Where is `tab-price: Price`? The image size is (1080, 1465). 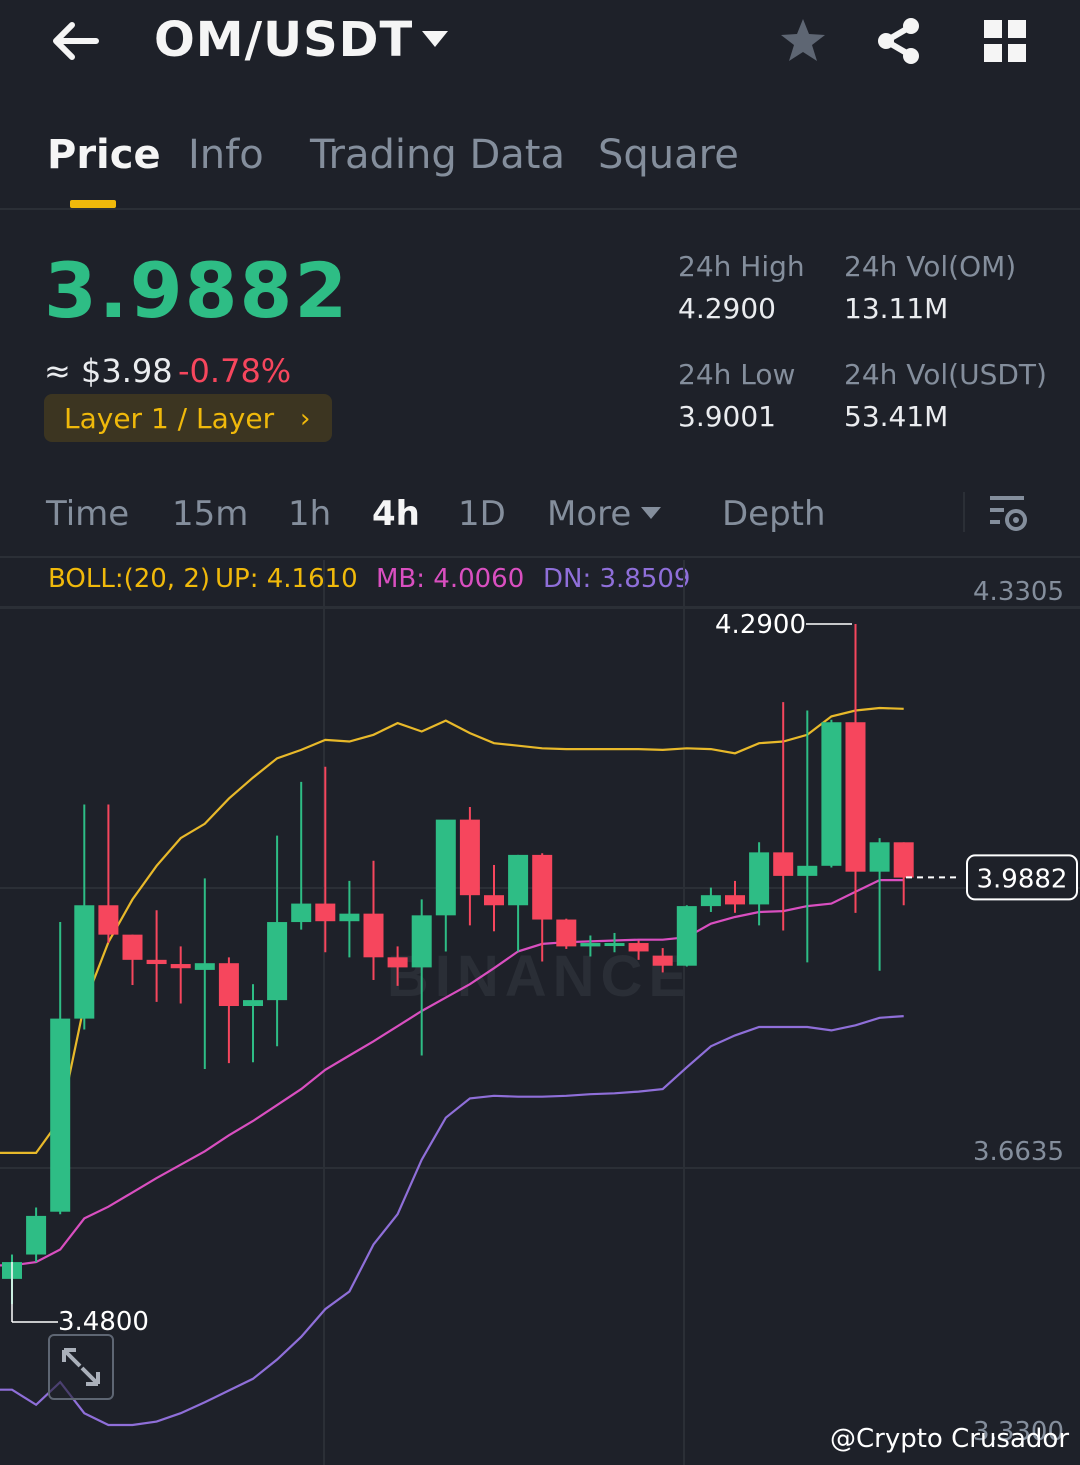
tab-price: Price is located at coordinates (104, 155).